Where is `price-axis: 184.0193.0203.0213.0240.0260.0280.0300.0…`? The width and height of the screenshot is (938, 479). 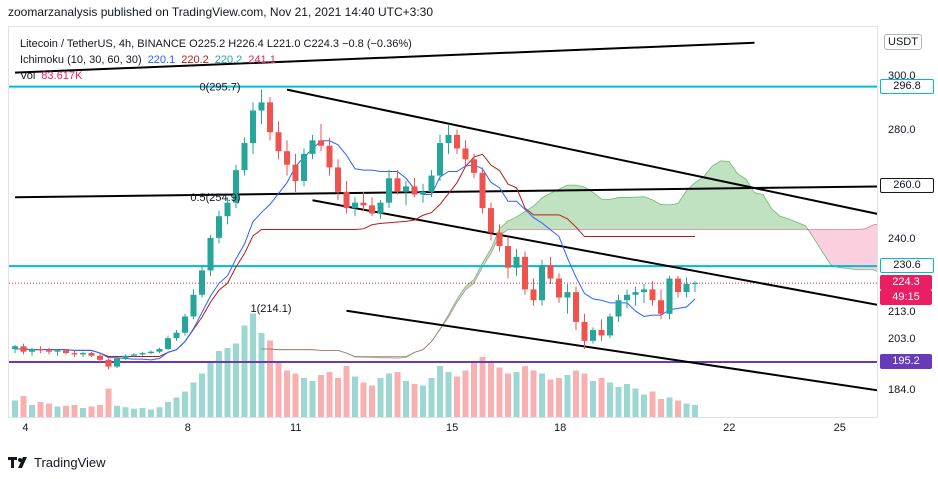 price-axis: 184.0193.0203.0213.0240.0260.0280.0300.0… is located at coordinates (908, 222).